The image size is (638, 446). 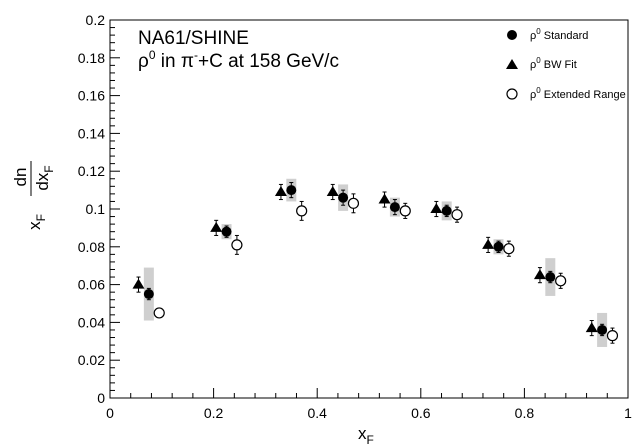 What do you see at coordinates (317, 413) in the screenshot?
I see `x-tick-label: 0.4` at bounding box center [317, 413].